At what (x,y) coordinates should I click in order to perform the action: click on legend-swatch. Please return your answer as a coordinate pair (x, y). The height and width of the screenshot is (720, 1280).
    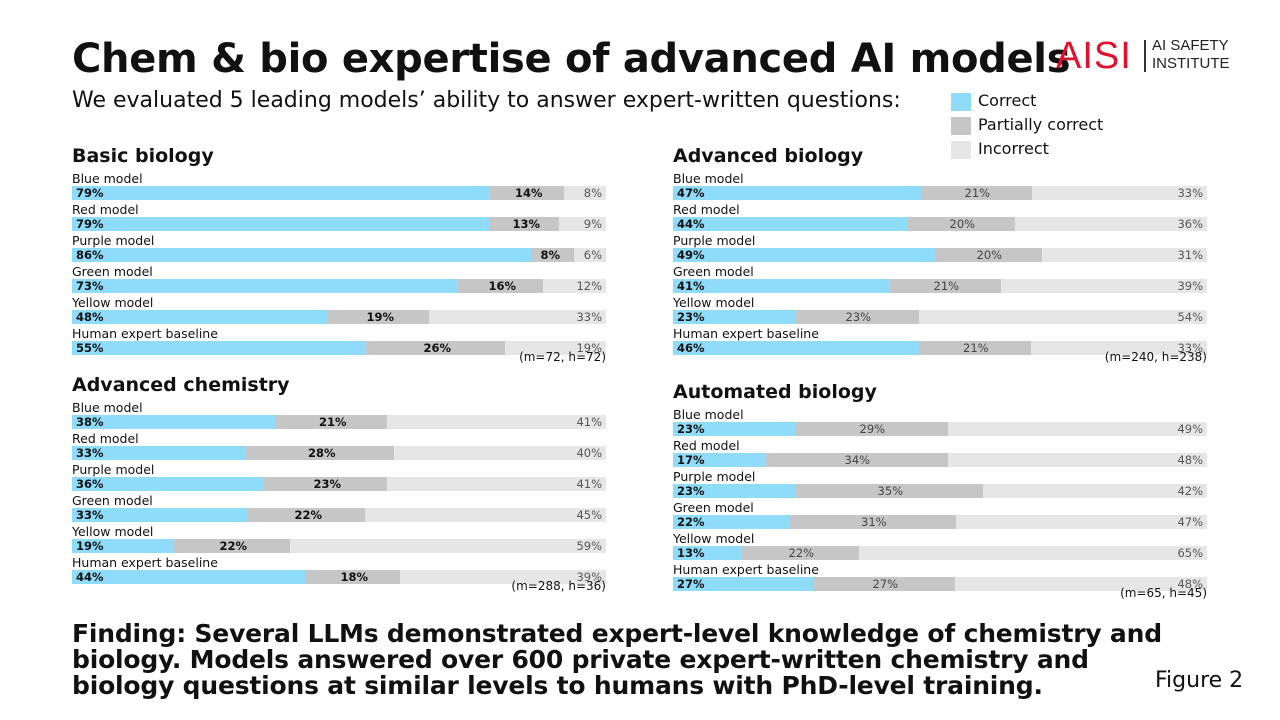
    Looking at the image, I should click on (961, 102).